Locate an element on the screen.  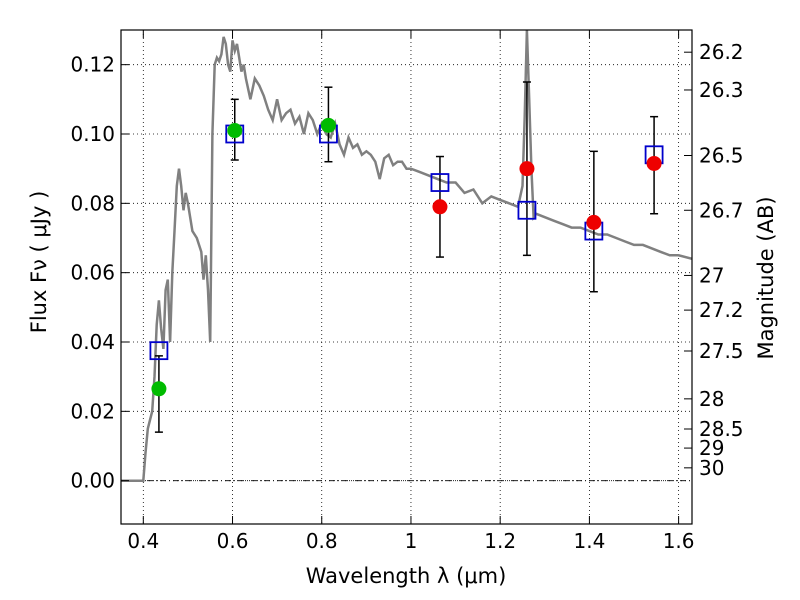
y-tick-label: 0.10 is located at coordinates (92, 134).